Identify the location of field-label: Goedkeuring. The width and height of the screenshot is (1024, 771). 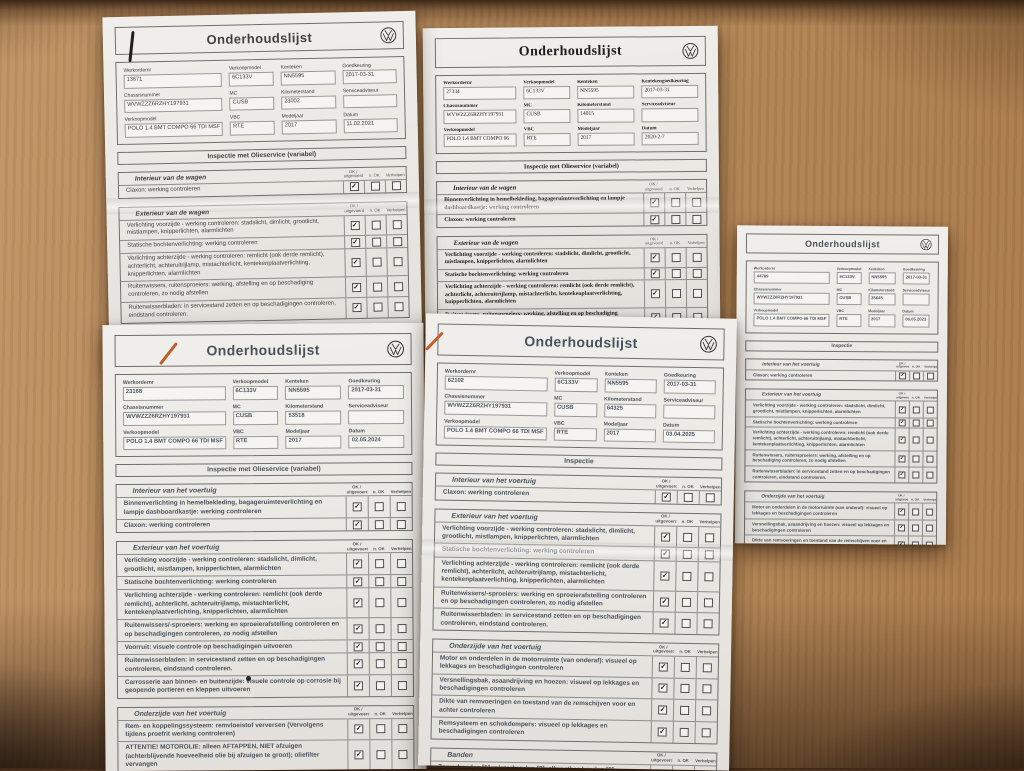
(376, 381).